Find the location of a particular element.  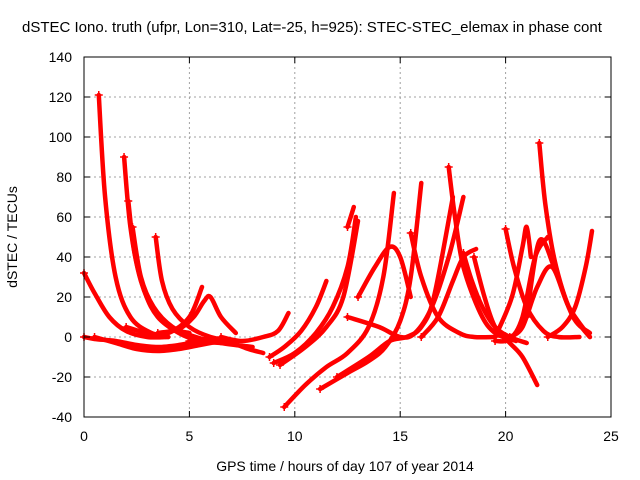

y-tick-label: 140 is located at coordinates (61, 57).